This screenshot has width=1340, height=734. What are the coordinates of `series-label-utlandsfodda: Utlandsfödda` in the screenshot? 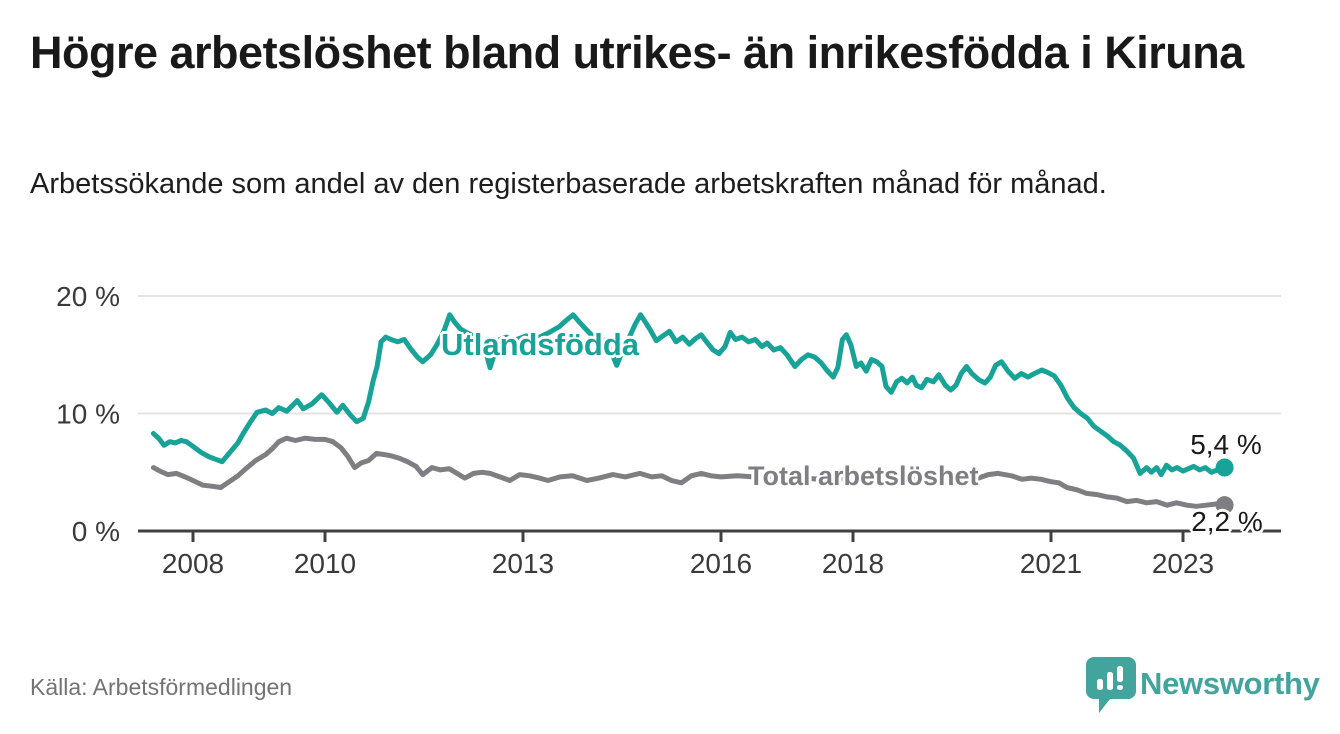 It's located at (540, 344).